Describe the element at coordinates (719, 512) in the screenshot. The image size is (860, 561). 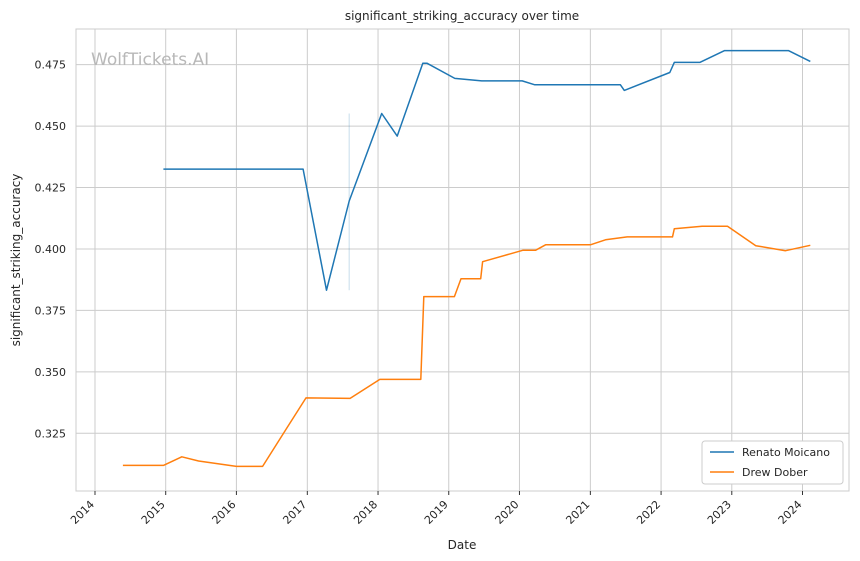
I see `x-tick-label: 2023` at that location.